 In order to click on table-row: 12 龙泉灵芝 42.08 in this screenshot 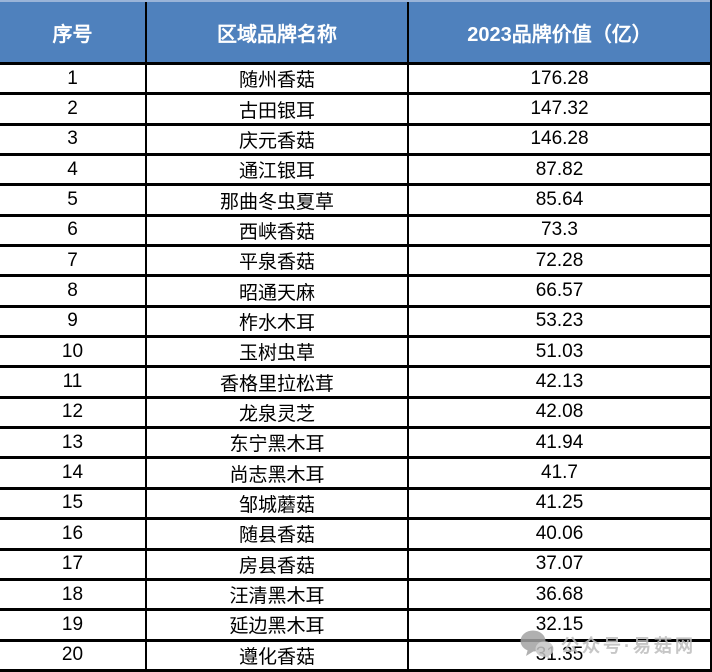, I will do `click(356, 413)`.